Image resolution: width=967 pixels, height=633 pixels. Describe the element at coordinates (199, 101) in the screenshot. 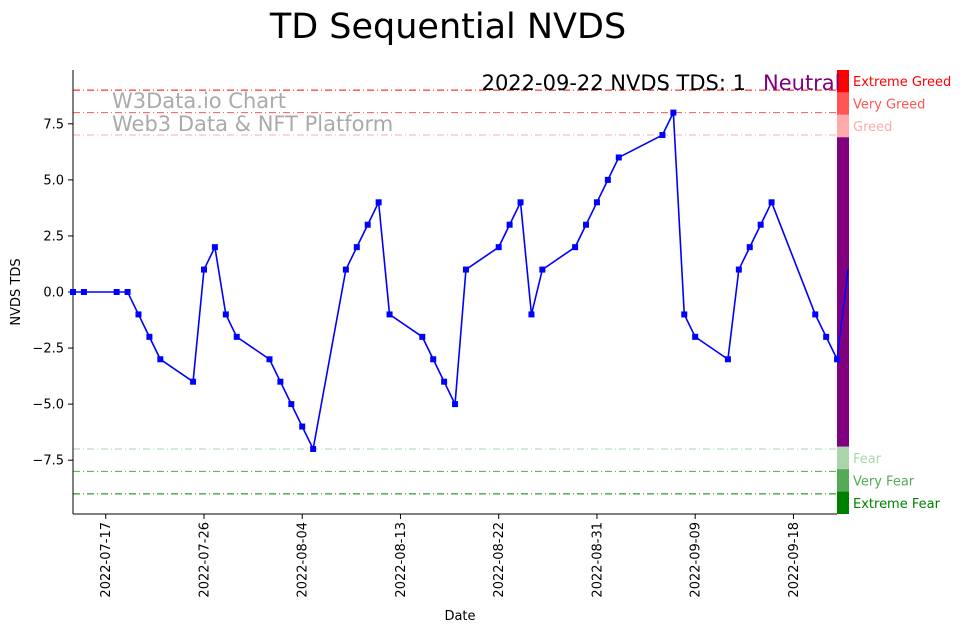

I see `watermark-line-1: W3Data.io Chart` at that location.